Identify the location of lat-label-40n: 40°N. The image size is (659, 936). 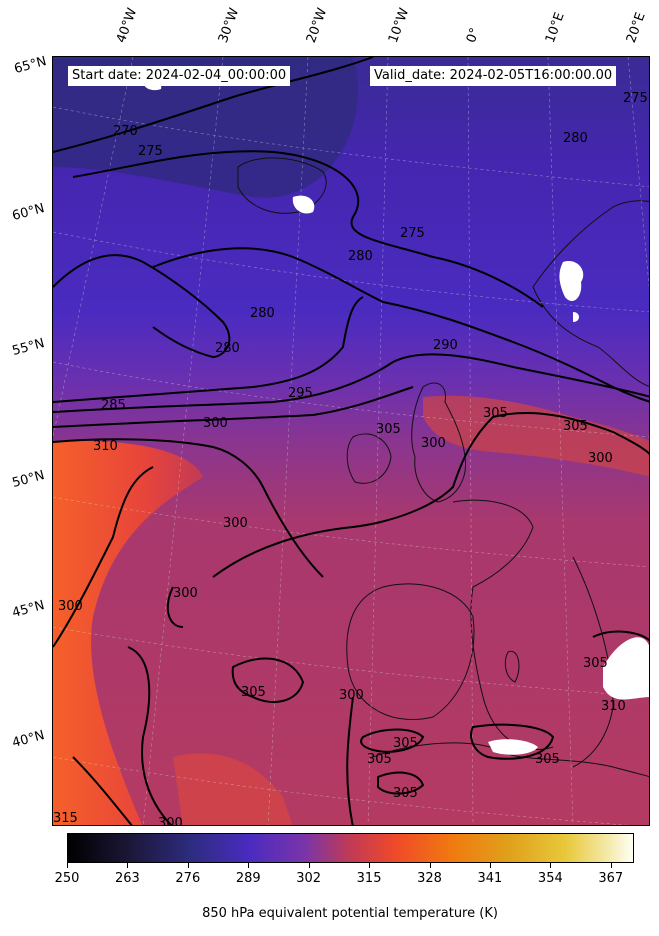
(28, 739).